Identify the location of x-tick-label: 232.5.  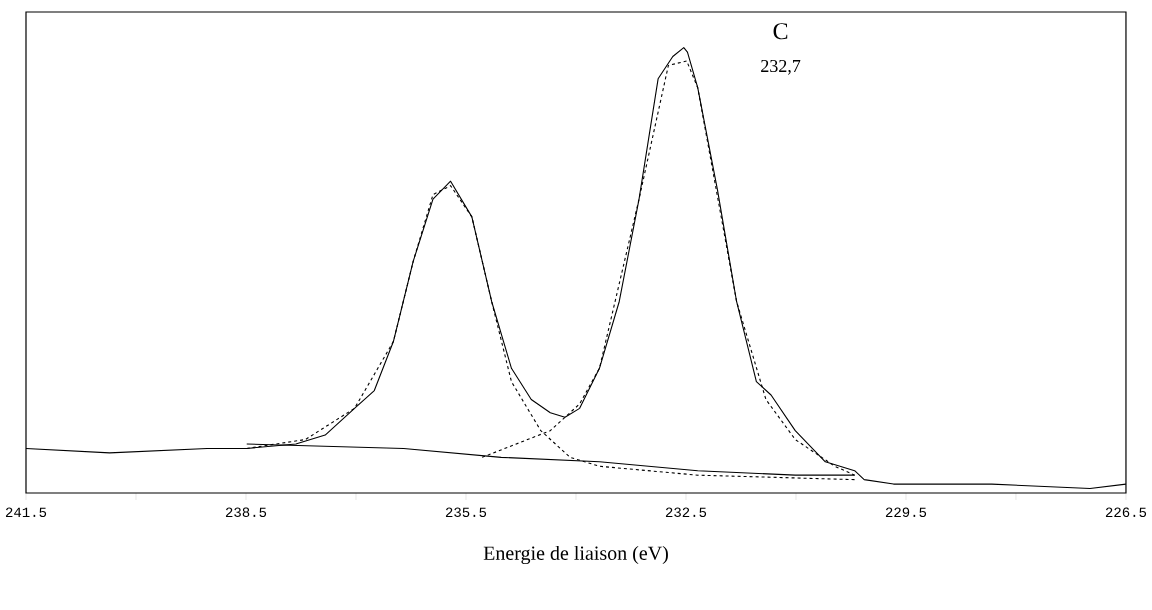
(686, 512).